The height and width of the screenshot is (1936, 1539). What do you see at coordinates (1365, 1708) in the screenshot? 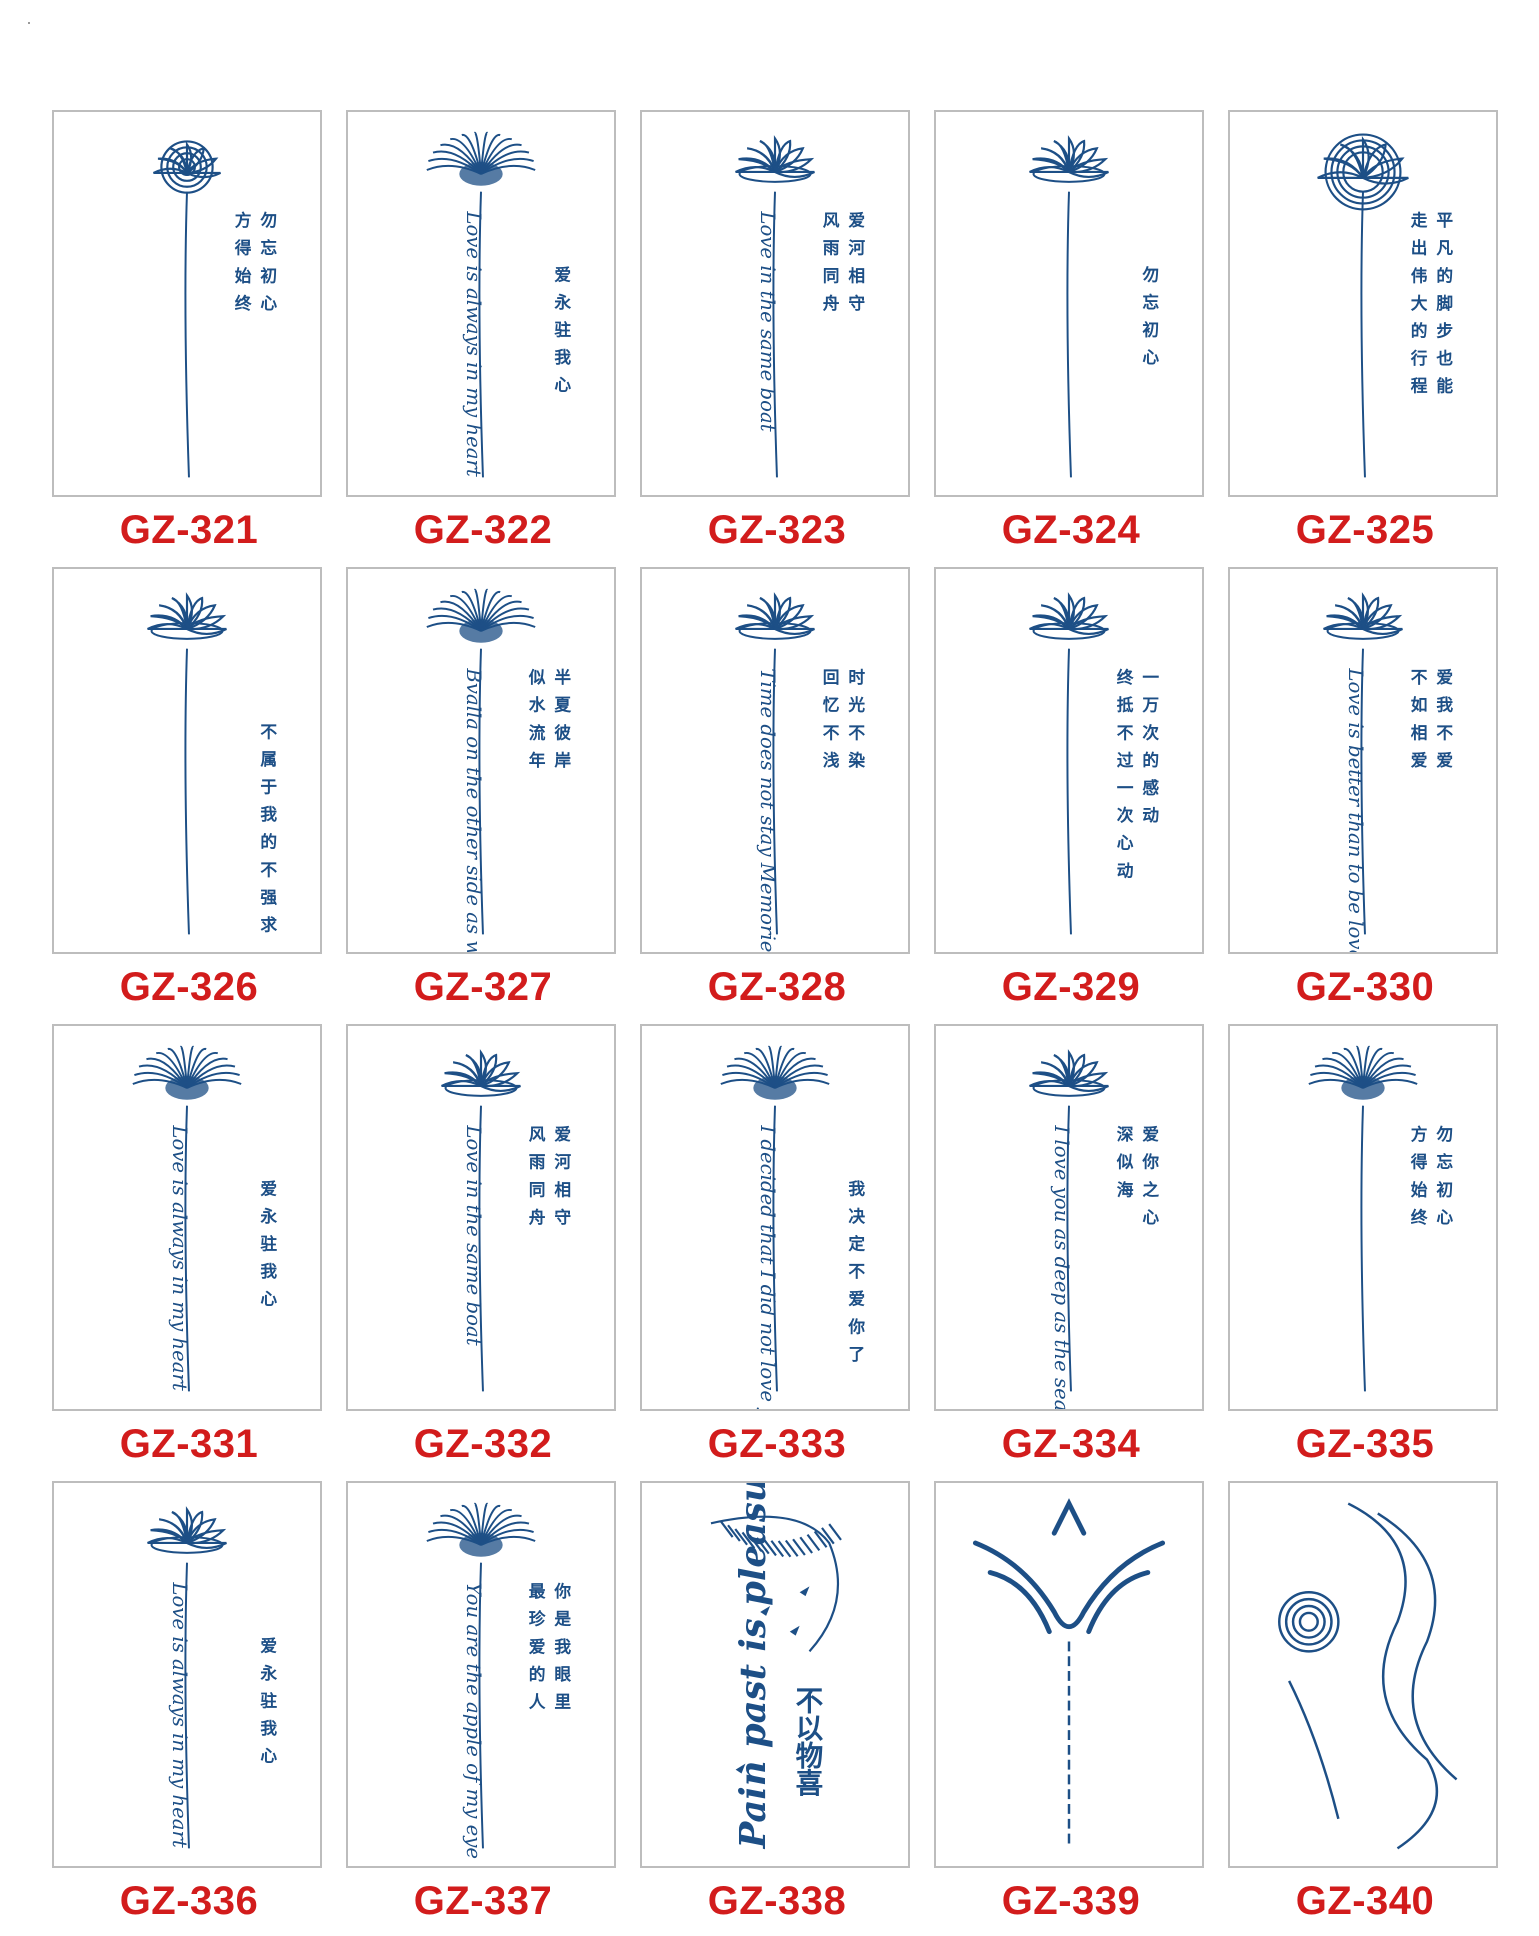
I see `product-tile: GZ-340` at bounding box center [1365, 1708].